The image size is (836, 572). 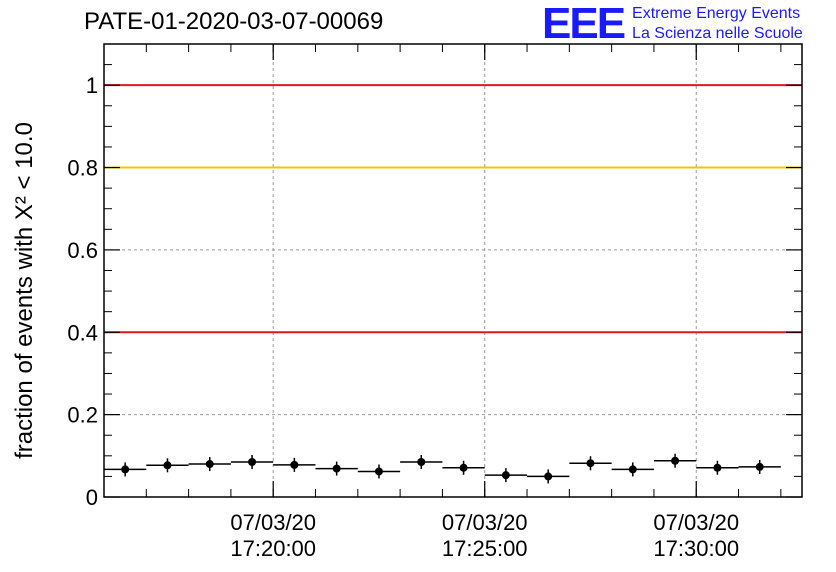 I want to click on chart-title: PATE-01-2020-03-07-00069, so click(x=234, y=21).